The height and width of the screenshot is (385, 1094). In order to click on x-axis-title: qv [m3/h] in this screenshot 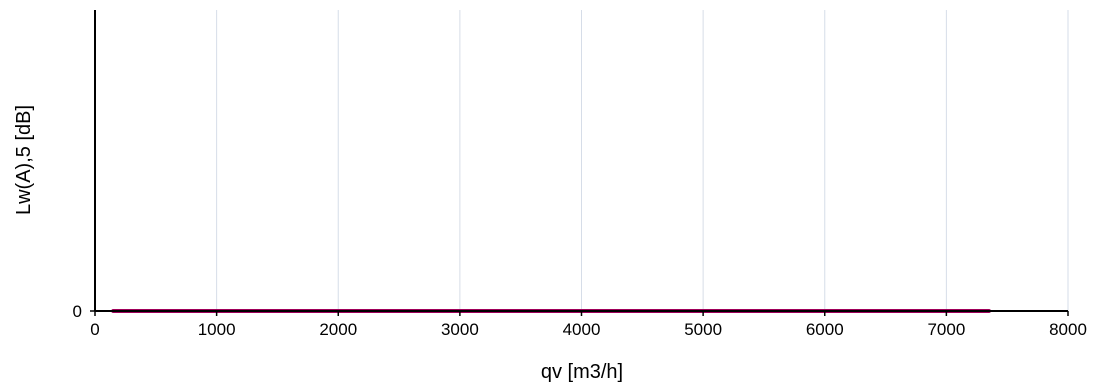, I will do `click(582, 372)`.